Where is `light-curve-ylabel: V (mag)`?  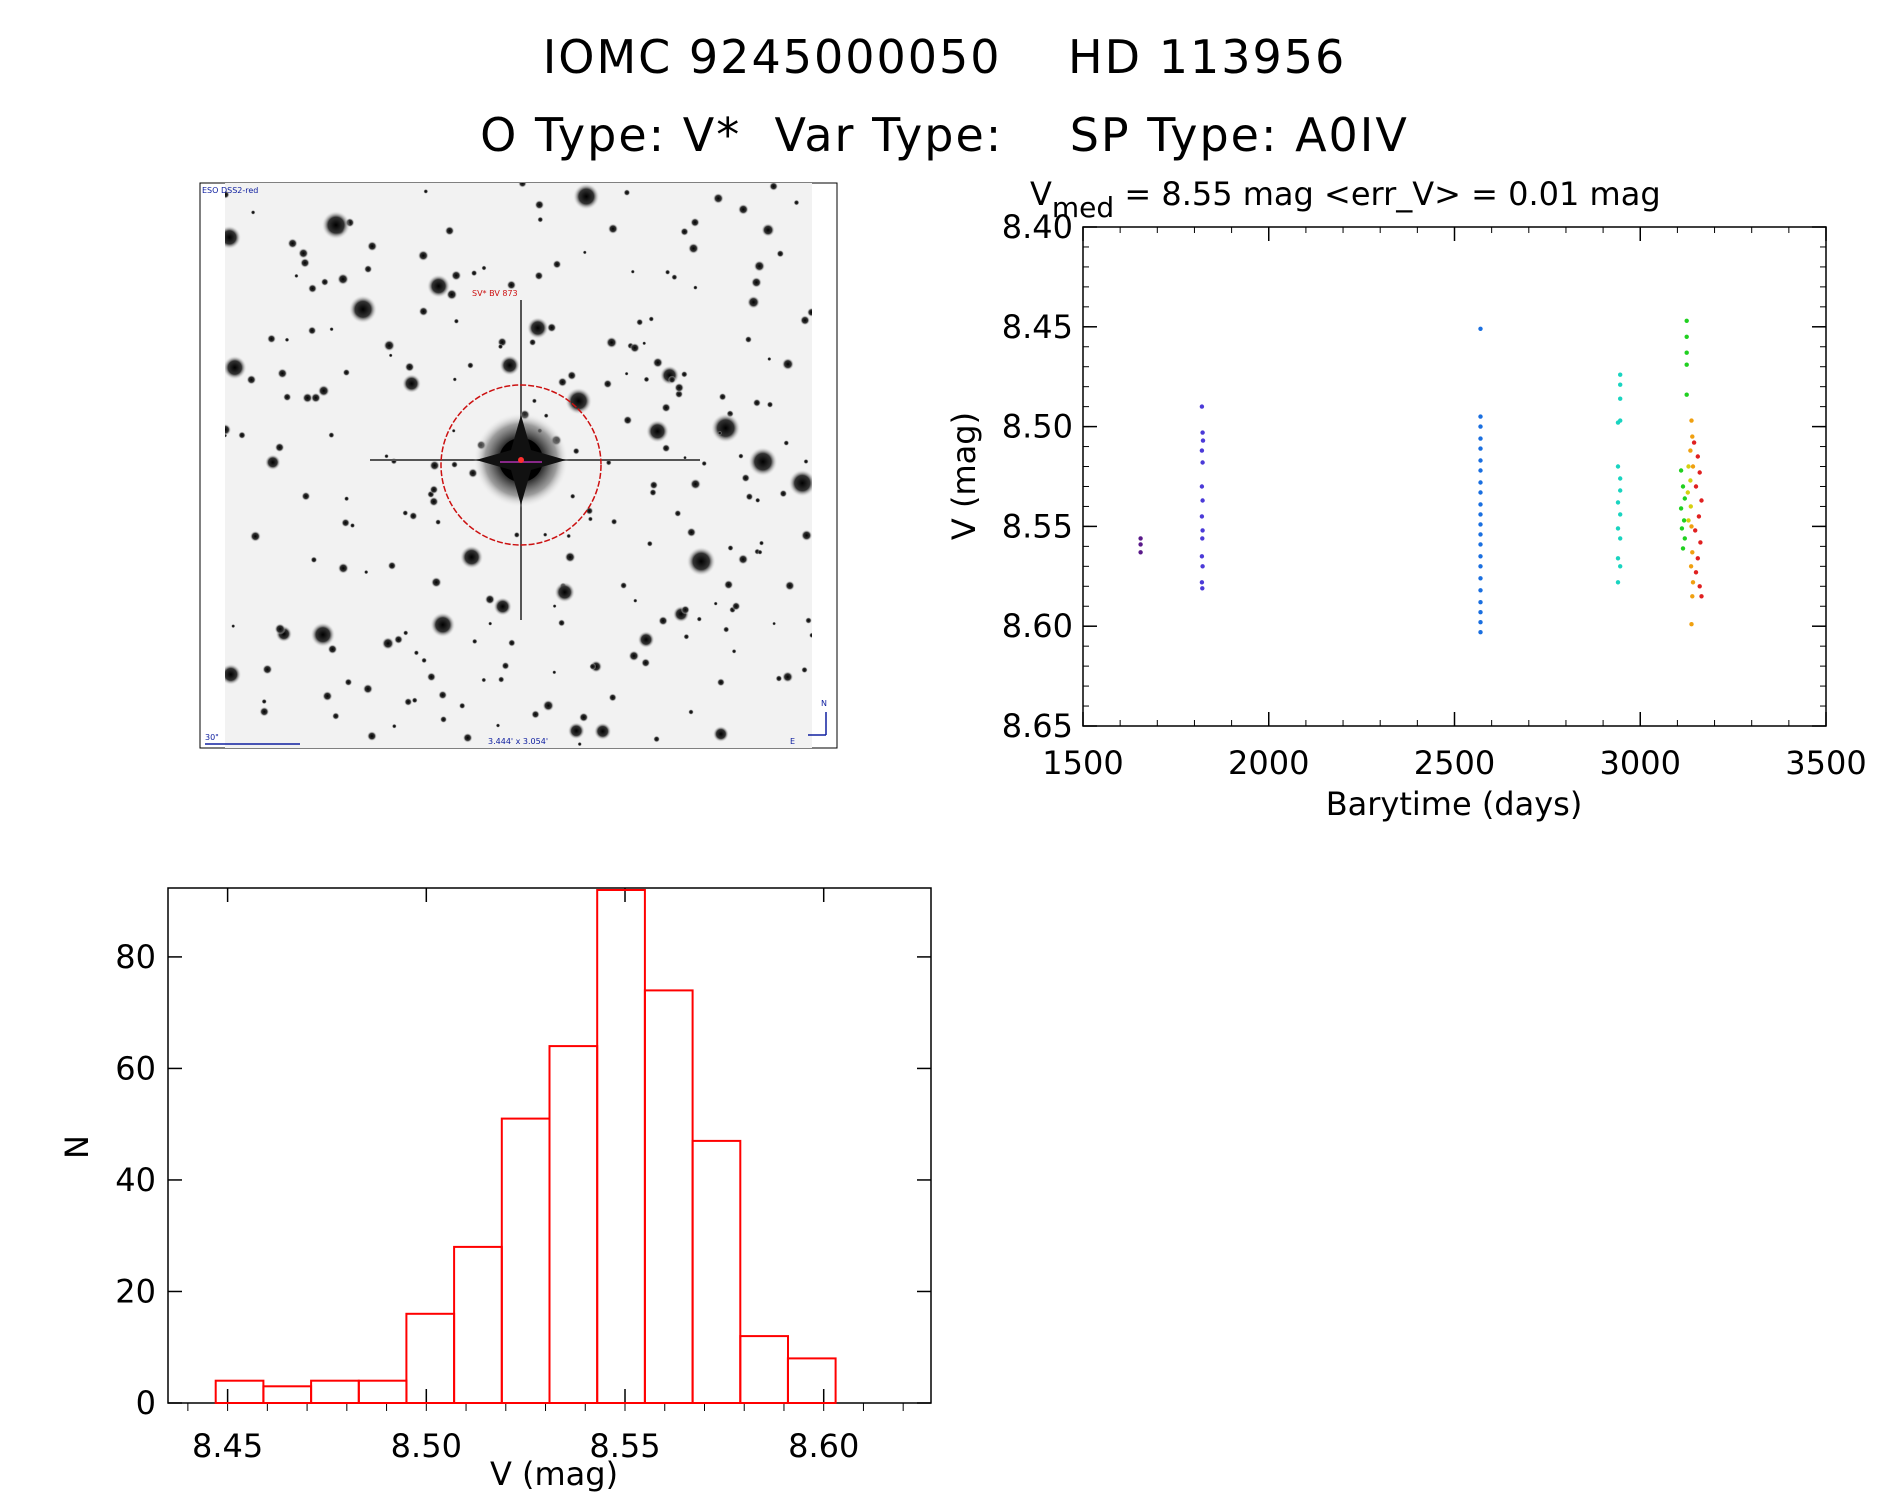 light-curve-ylabel: V (mag) is located at coordinates (964, 476).